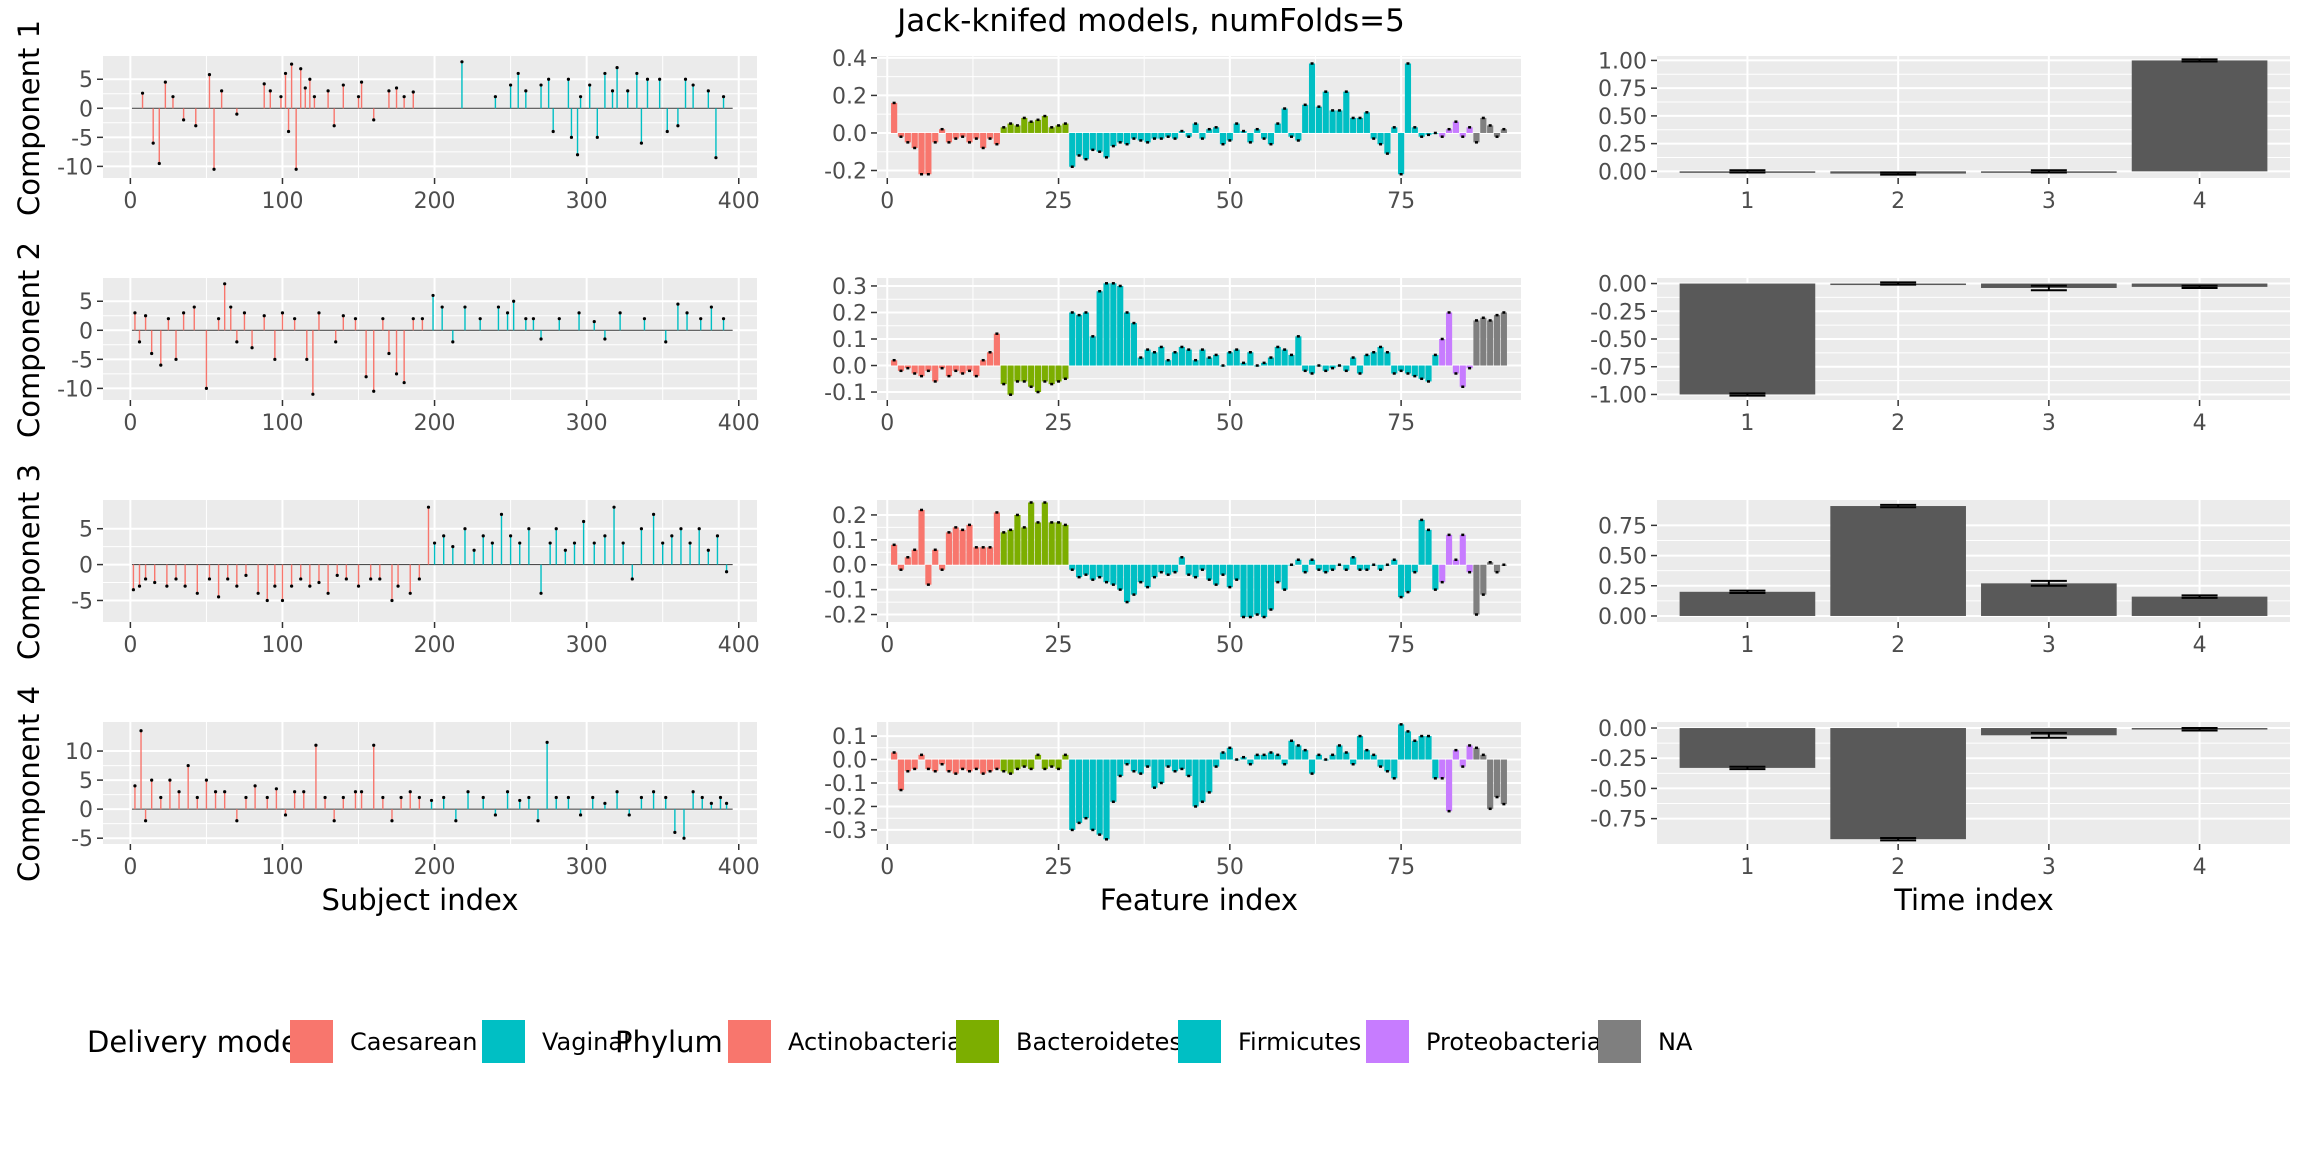  What do you see at coordinates (130, 423) in the screenshot?
I see `subject-c2-xtick-label: 0` at bounding box center [130, 423].